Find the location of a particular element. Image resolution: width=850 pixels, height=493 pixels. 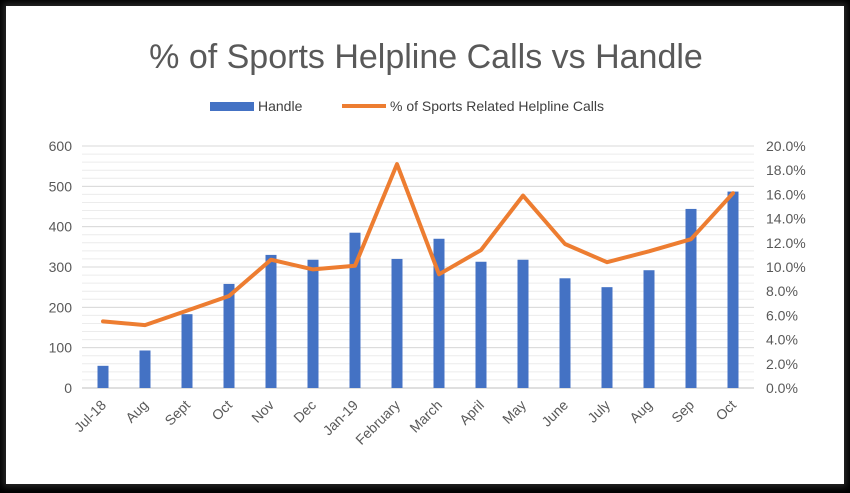

y-right-tick-label: 8.0% is located at coordinates (782, 291).